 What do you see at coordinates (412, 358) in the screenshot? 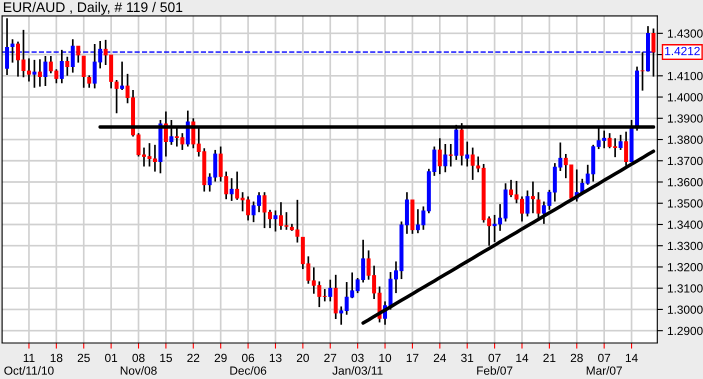
I see `x-tick-label: 17` at bounding box center [412, 358].